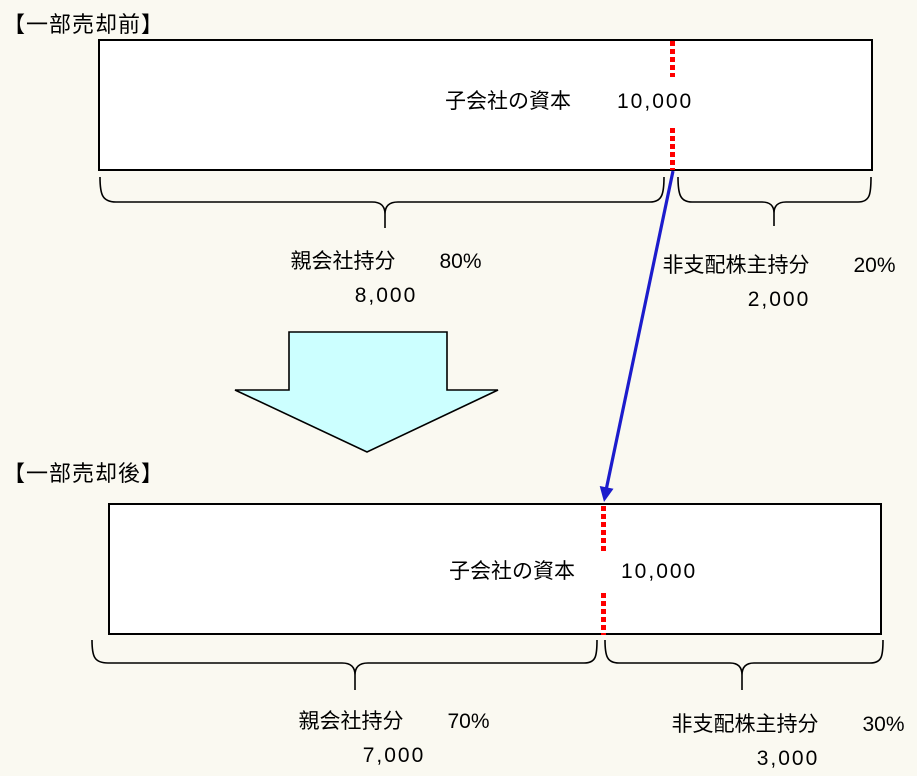 The height and width of the screenshot is (776, 917). I want to click on before-divider-line-bottom-segment, so click(672, 149).